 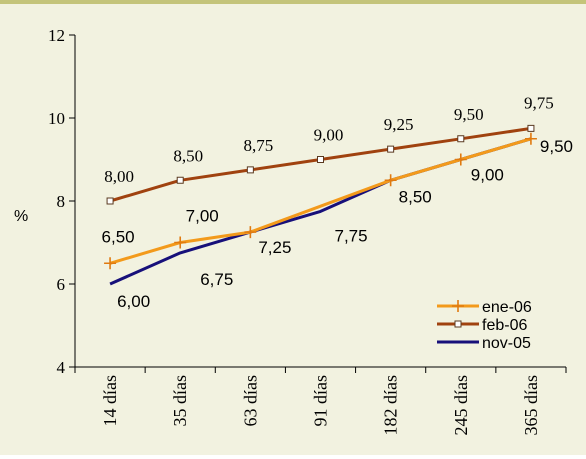 I want to click on data-label-feb-06: 9,50, so click(x=469, y=114).